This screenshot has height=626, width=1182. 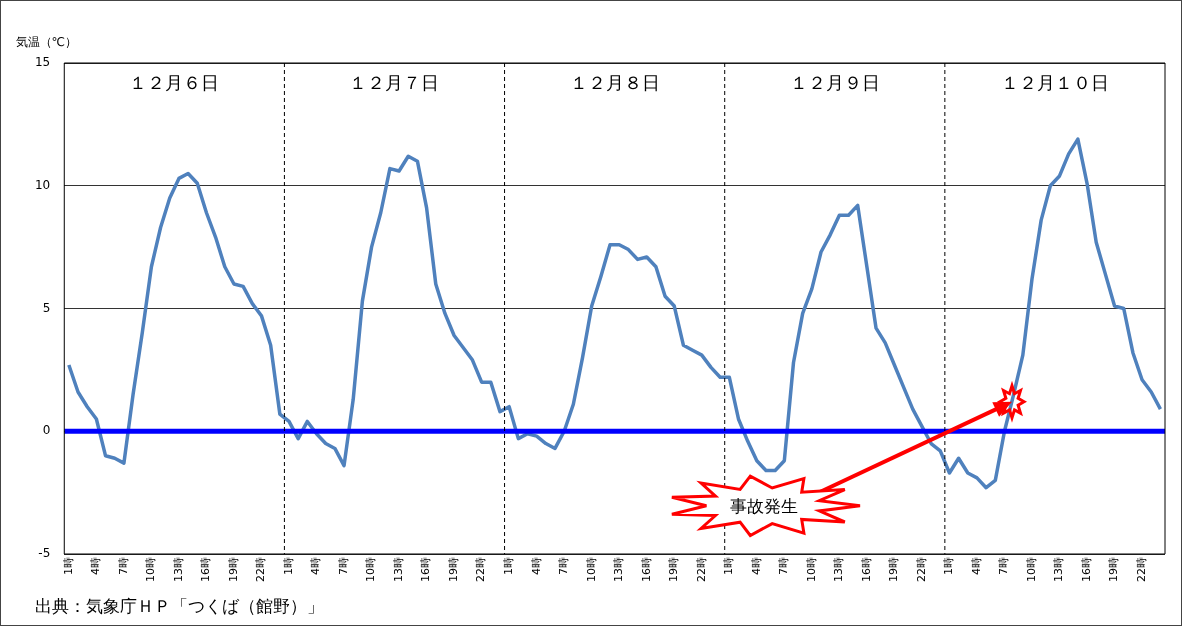 What do you see at coordinates (394, 82) in the screenshot?
I see `x2-tick-label: １２月７日` at bounding box center [394, 82].